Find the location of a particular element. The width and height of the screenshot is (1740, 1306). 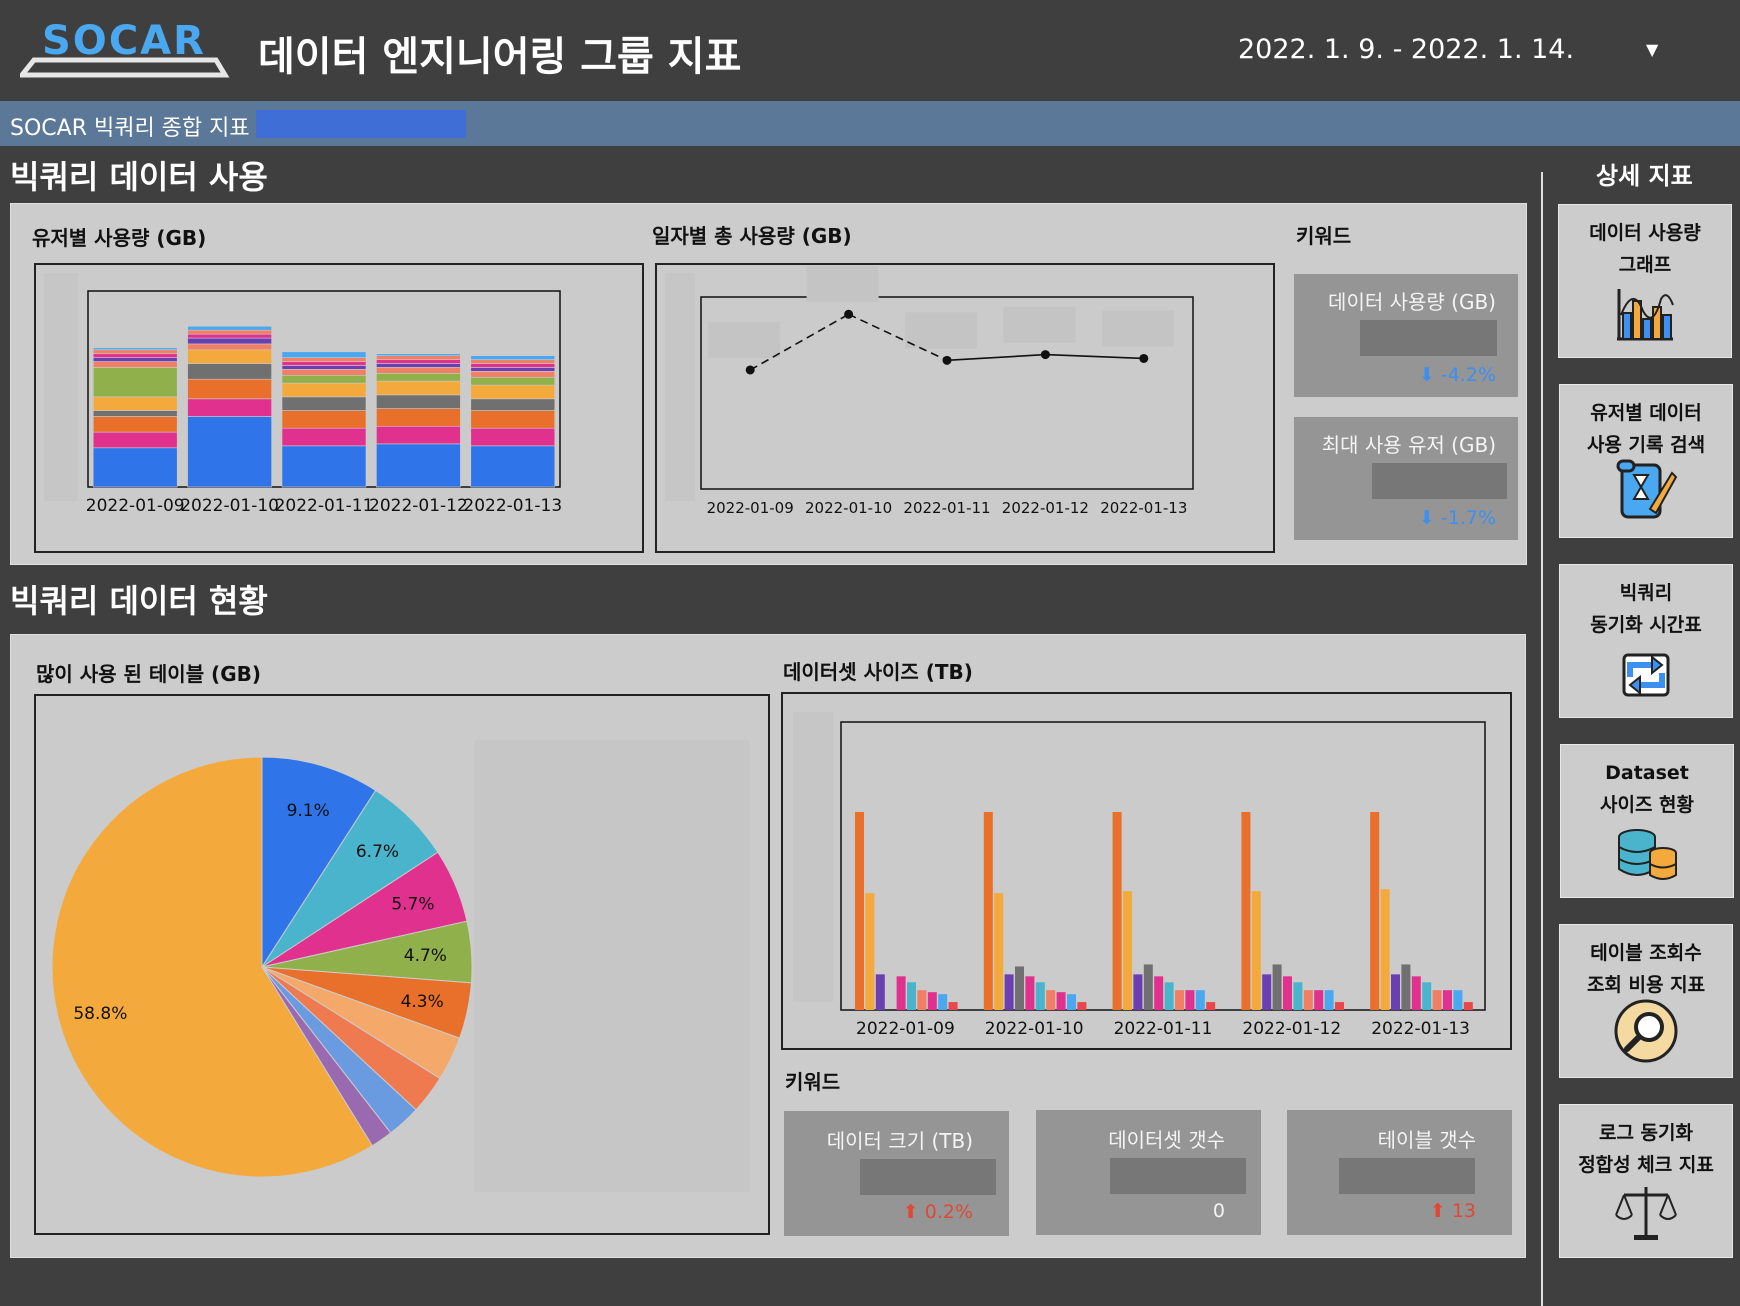

tick-label: 2022-01-09 is located at coordinates (750, 508).